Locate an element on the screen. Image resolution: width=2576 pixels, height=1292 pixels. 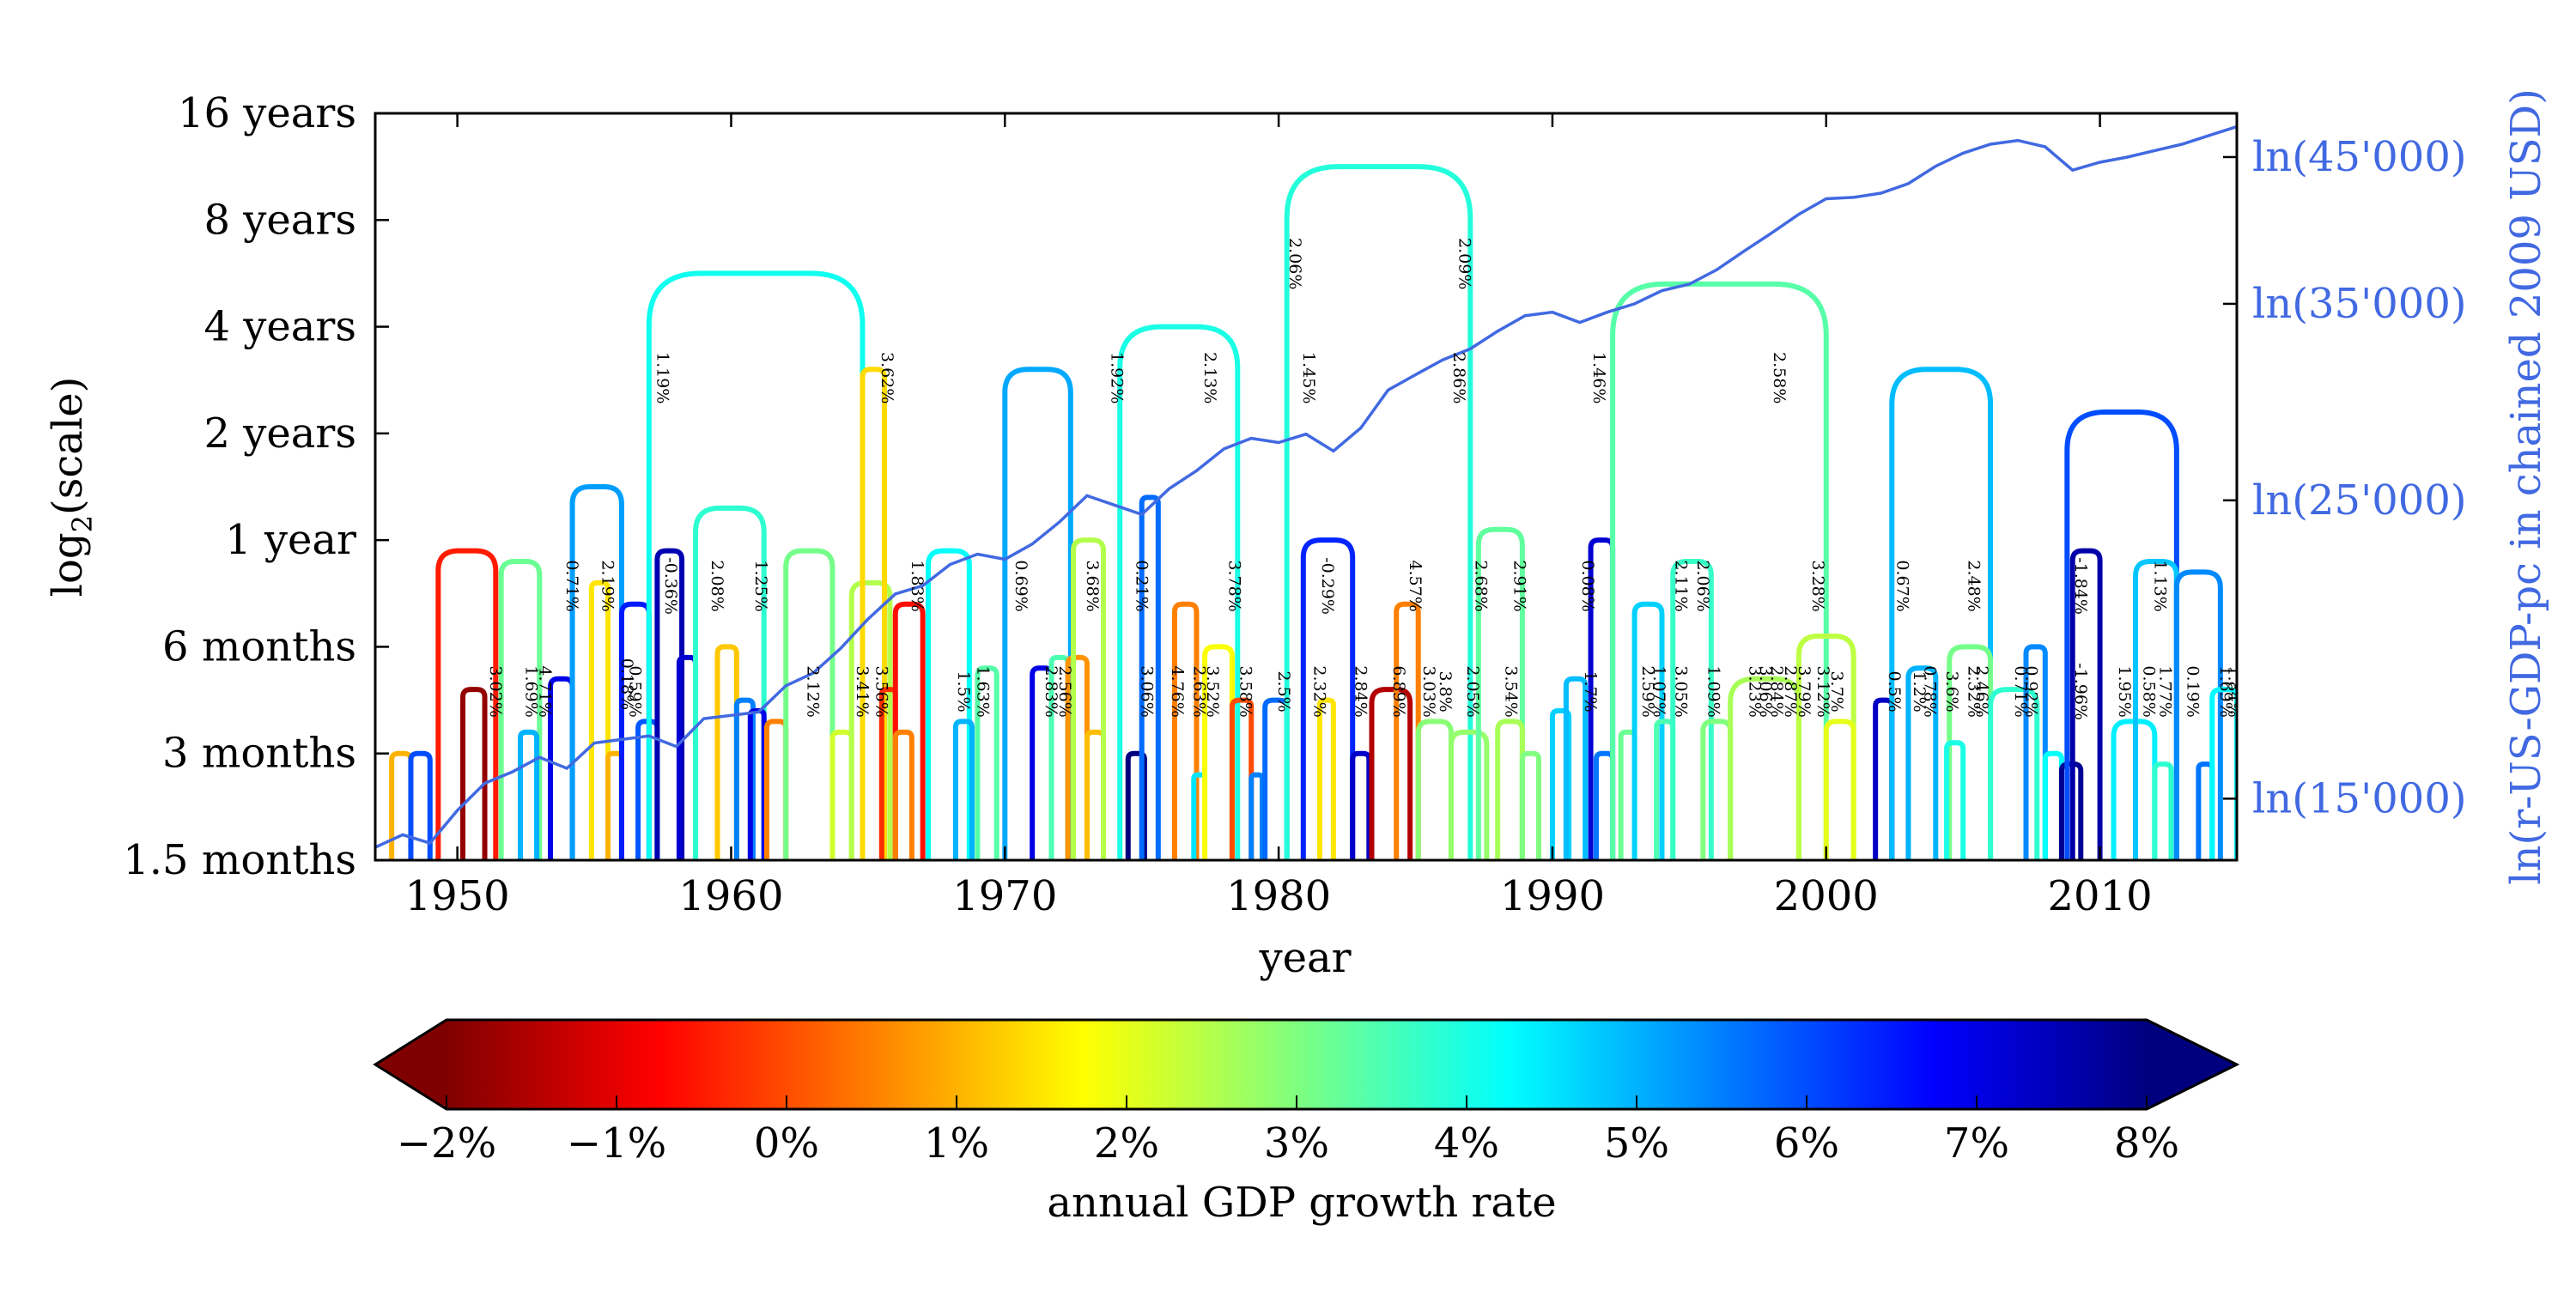
colorbar-tick-label: 4% is located at coordinates (1466, 1143).